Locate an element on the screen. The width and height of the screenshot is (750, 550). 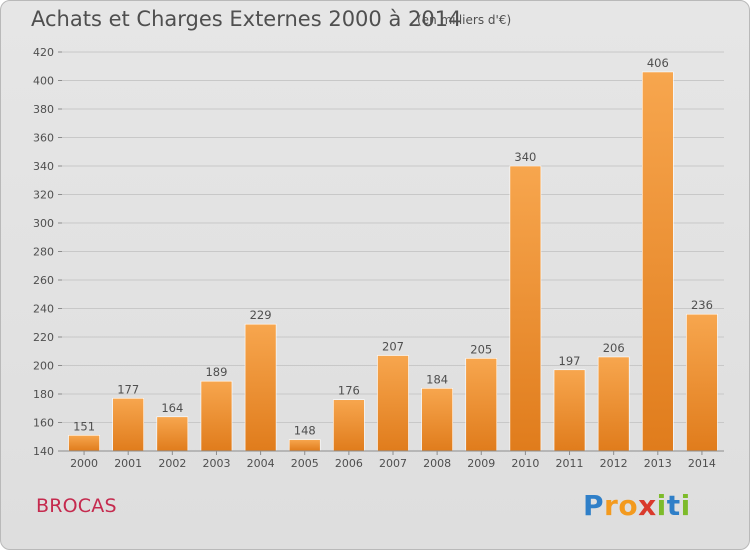
y-tick-label: 260 is located at coordinates (43, 280).